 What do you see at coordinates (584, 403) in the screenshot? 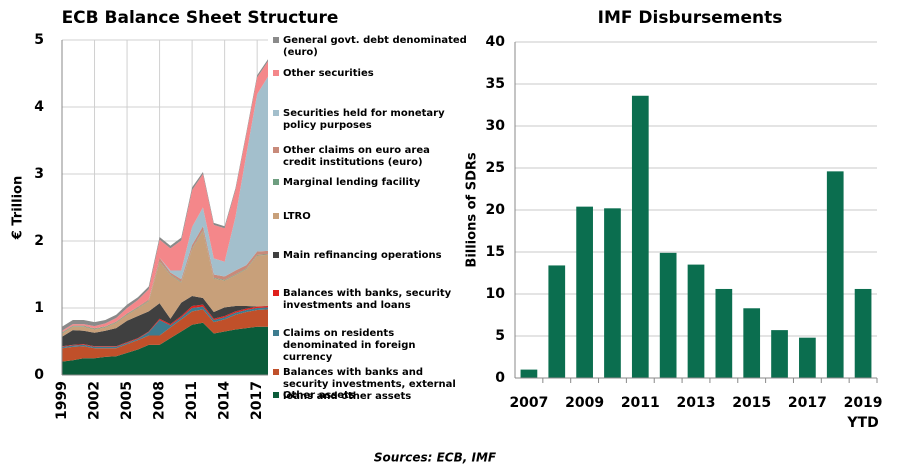
I see `x-tick-label: 2009` at bounding box center [584, 403].